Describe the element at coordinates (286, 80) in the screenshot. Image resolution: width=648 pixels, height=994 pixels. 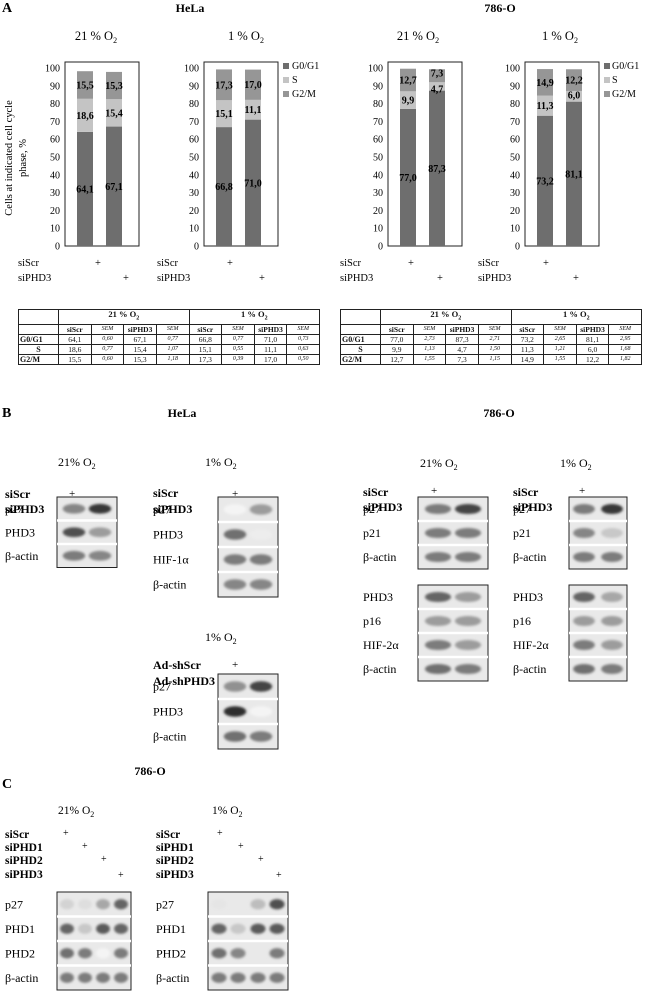
I see `legend-swatch-s` at that location.